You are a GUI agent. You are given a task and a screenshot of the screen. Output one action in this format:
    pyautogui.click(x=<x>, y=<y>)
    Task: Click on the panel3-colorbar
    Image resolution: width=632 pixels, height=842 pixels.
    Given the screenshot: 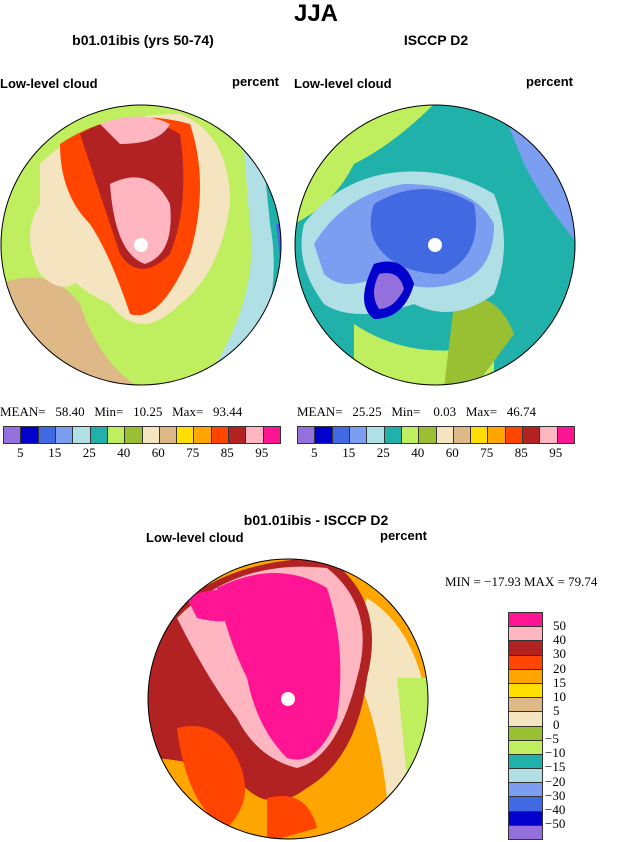 What is the action you would take?
    pyautogui.click(x=525, y=726)
    